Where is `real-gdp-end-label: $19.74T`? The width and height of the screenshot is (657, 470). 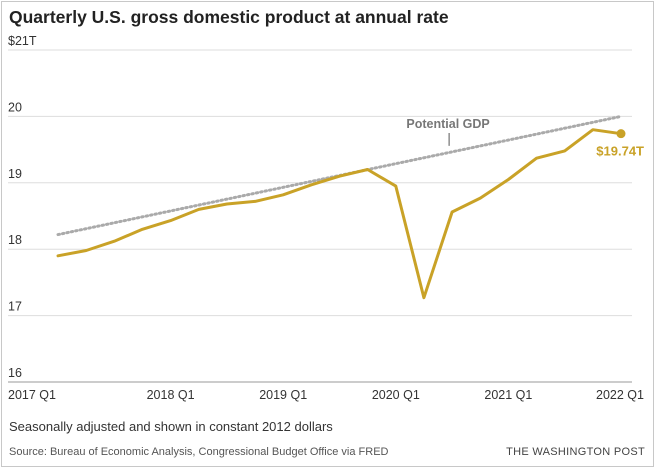
real-gdp-end-label: $19.74T is located at coordinates (620, 151).